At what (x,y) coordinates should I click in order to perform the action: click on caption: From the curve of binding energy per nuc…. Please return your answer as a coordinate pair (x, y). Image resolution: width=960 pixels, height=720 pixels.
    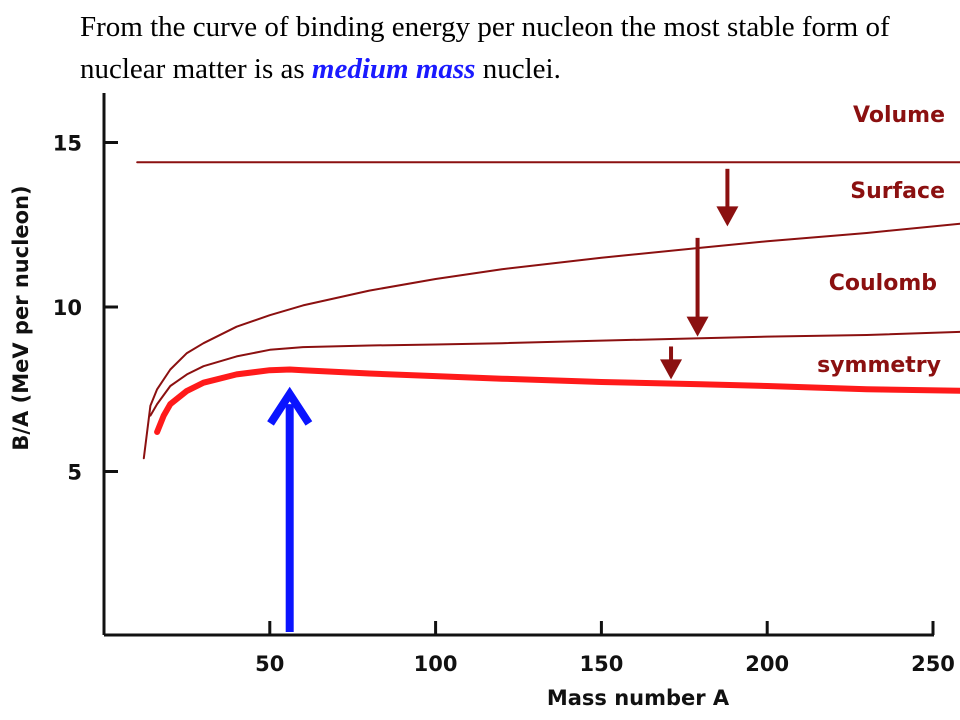
    Looking at the image, I should click on (510, 48).